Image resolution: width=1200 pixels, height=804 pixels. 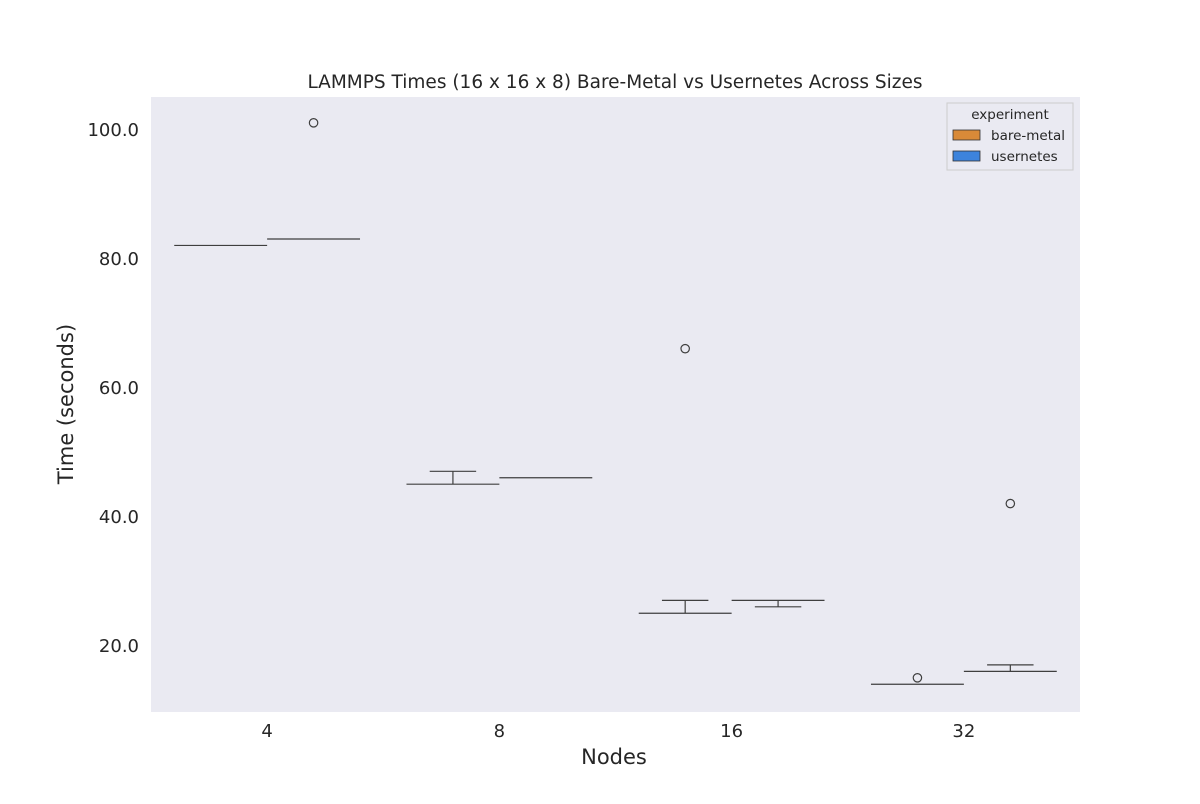 What do you see at coordinates (614, 757) in the screenshot?
I see `x-axis-label: Nodes` at bounding box center [614, 757].